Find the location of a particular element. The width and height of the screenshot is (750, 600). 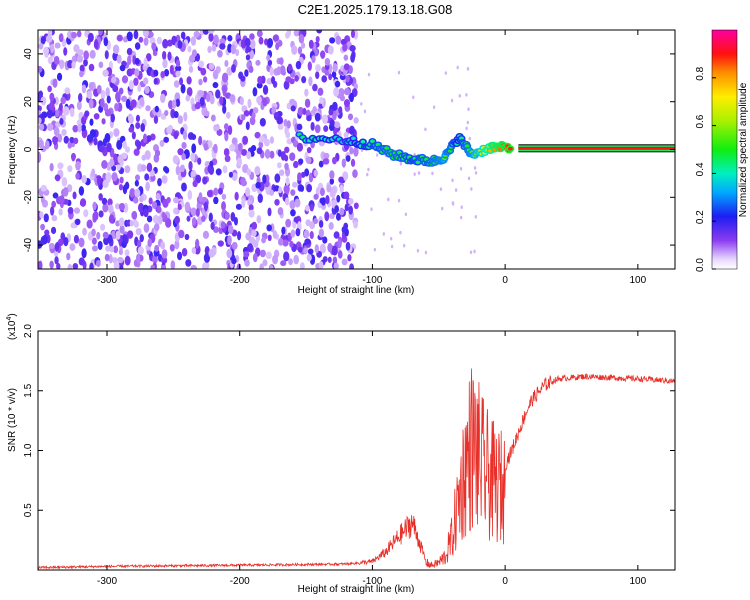

snr-y-axis-label: SNR (10 * v/v) is located at coordinates (12, 420).